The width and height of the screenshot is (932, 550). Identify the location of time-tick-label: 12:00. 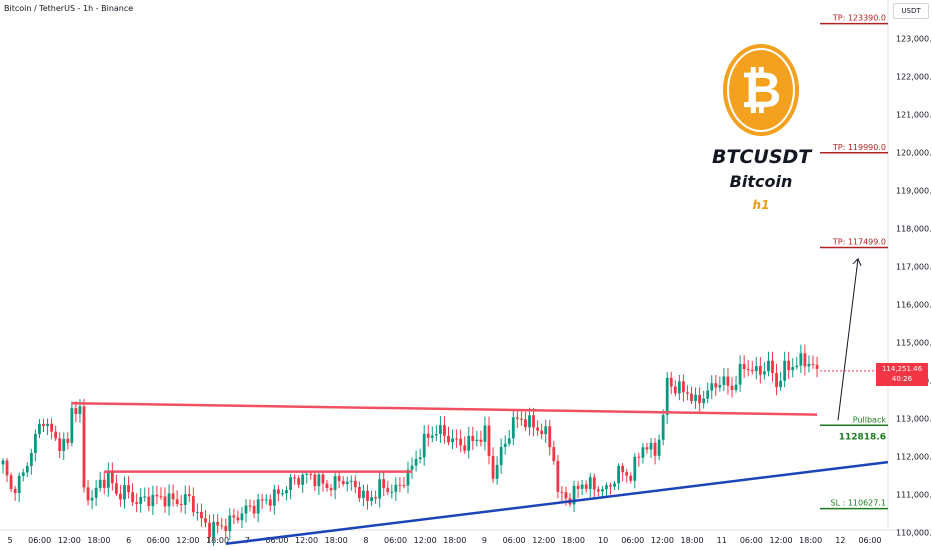
(662, 540).